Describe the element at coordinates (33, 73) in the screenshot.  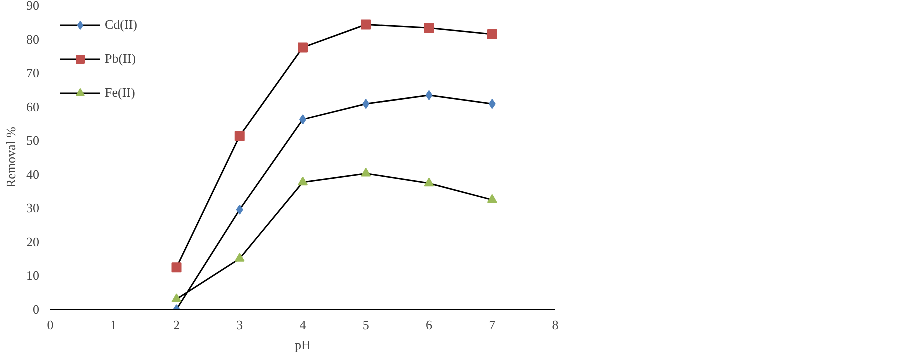
I see `y-tick-label: 70` at that location.